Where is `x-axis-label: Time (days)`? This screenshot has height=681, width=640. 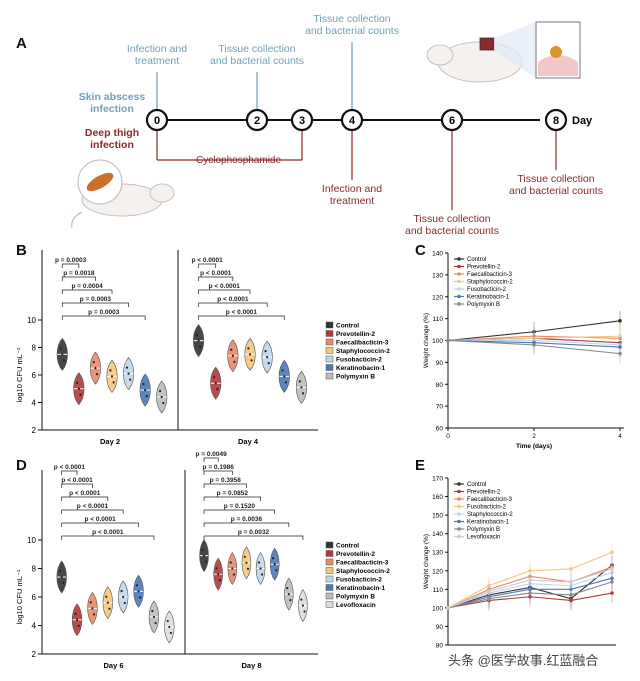
x-axis-label: Time (days) is located at coordinates (534, 446).